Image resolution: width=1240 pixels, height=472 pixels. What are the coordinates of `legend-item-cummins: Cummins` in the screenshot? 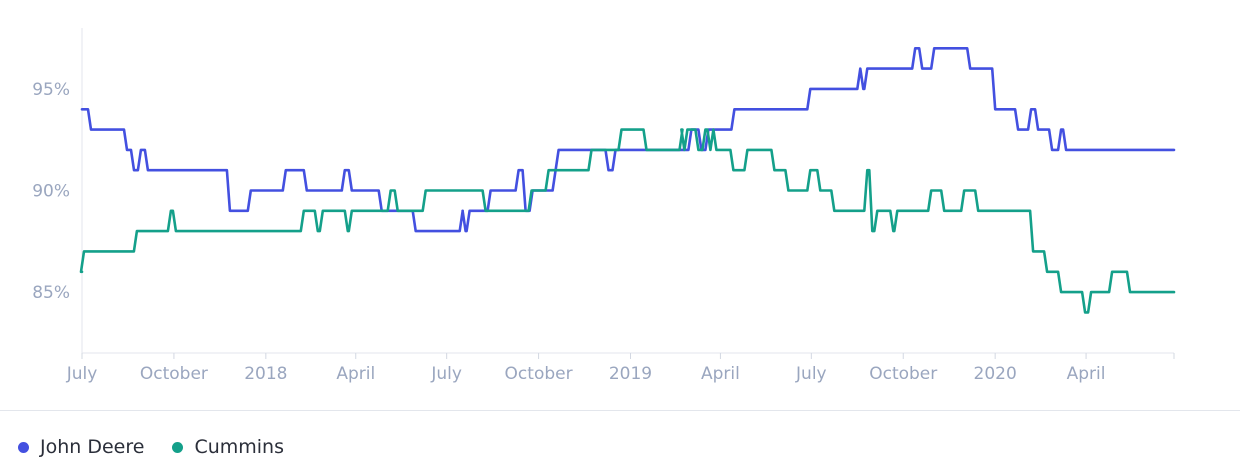 It's located at (228, 447).